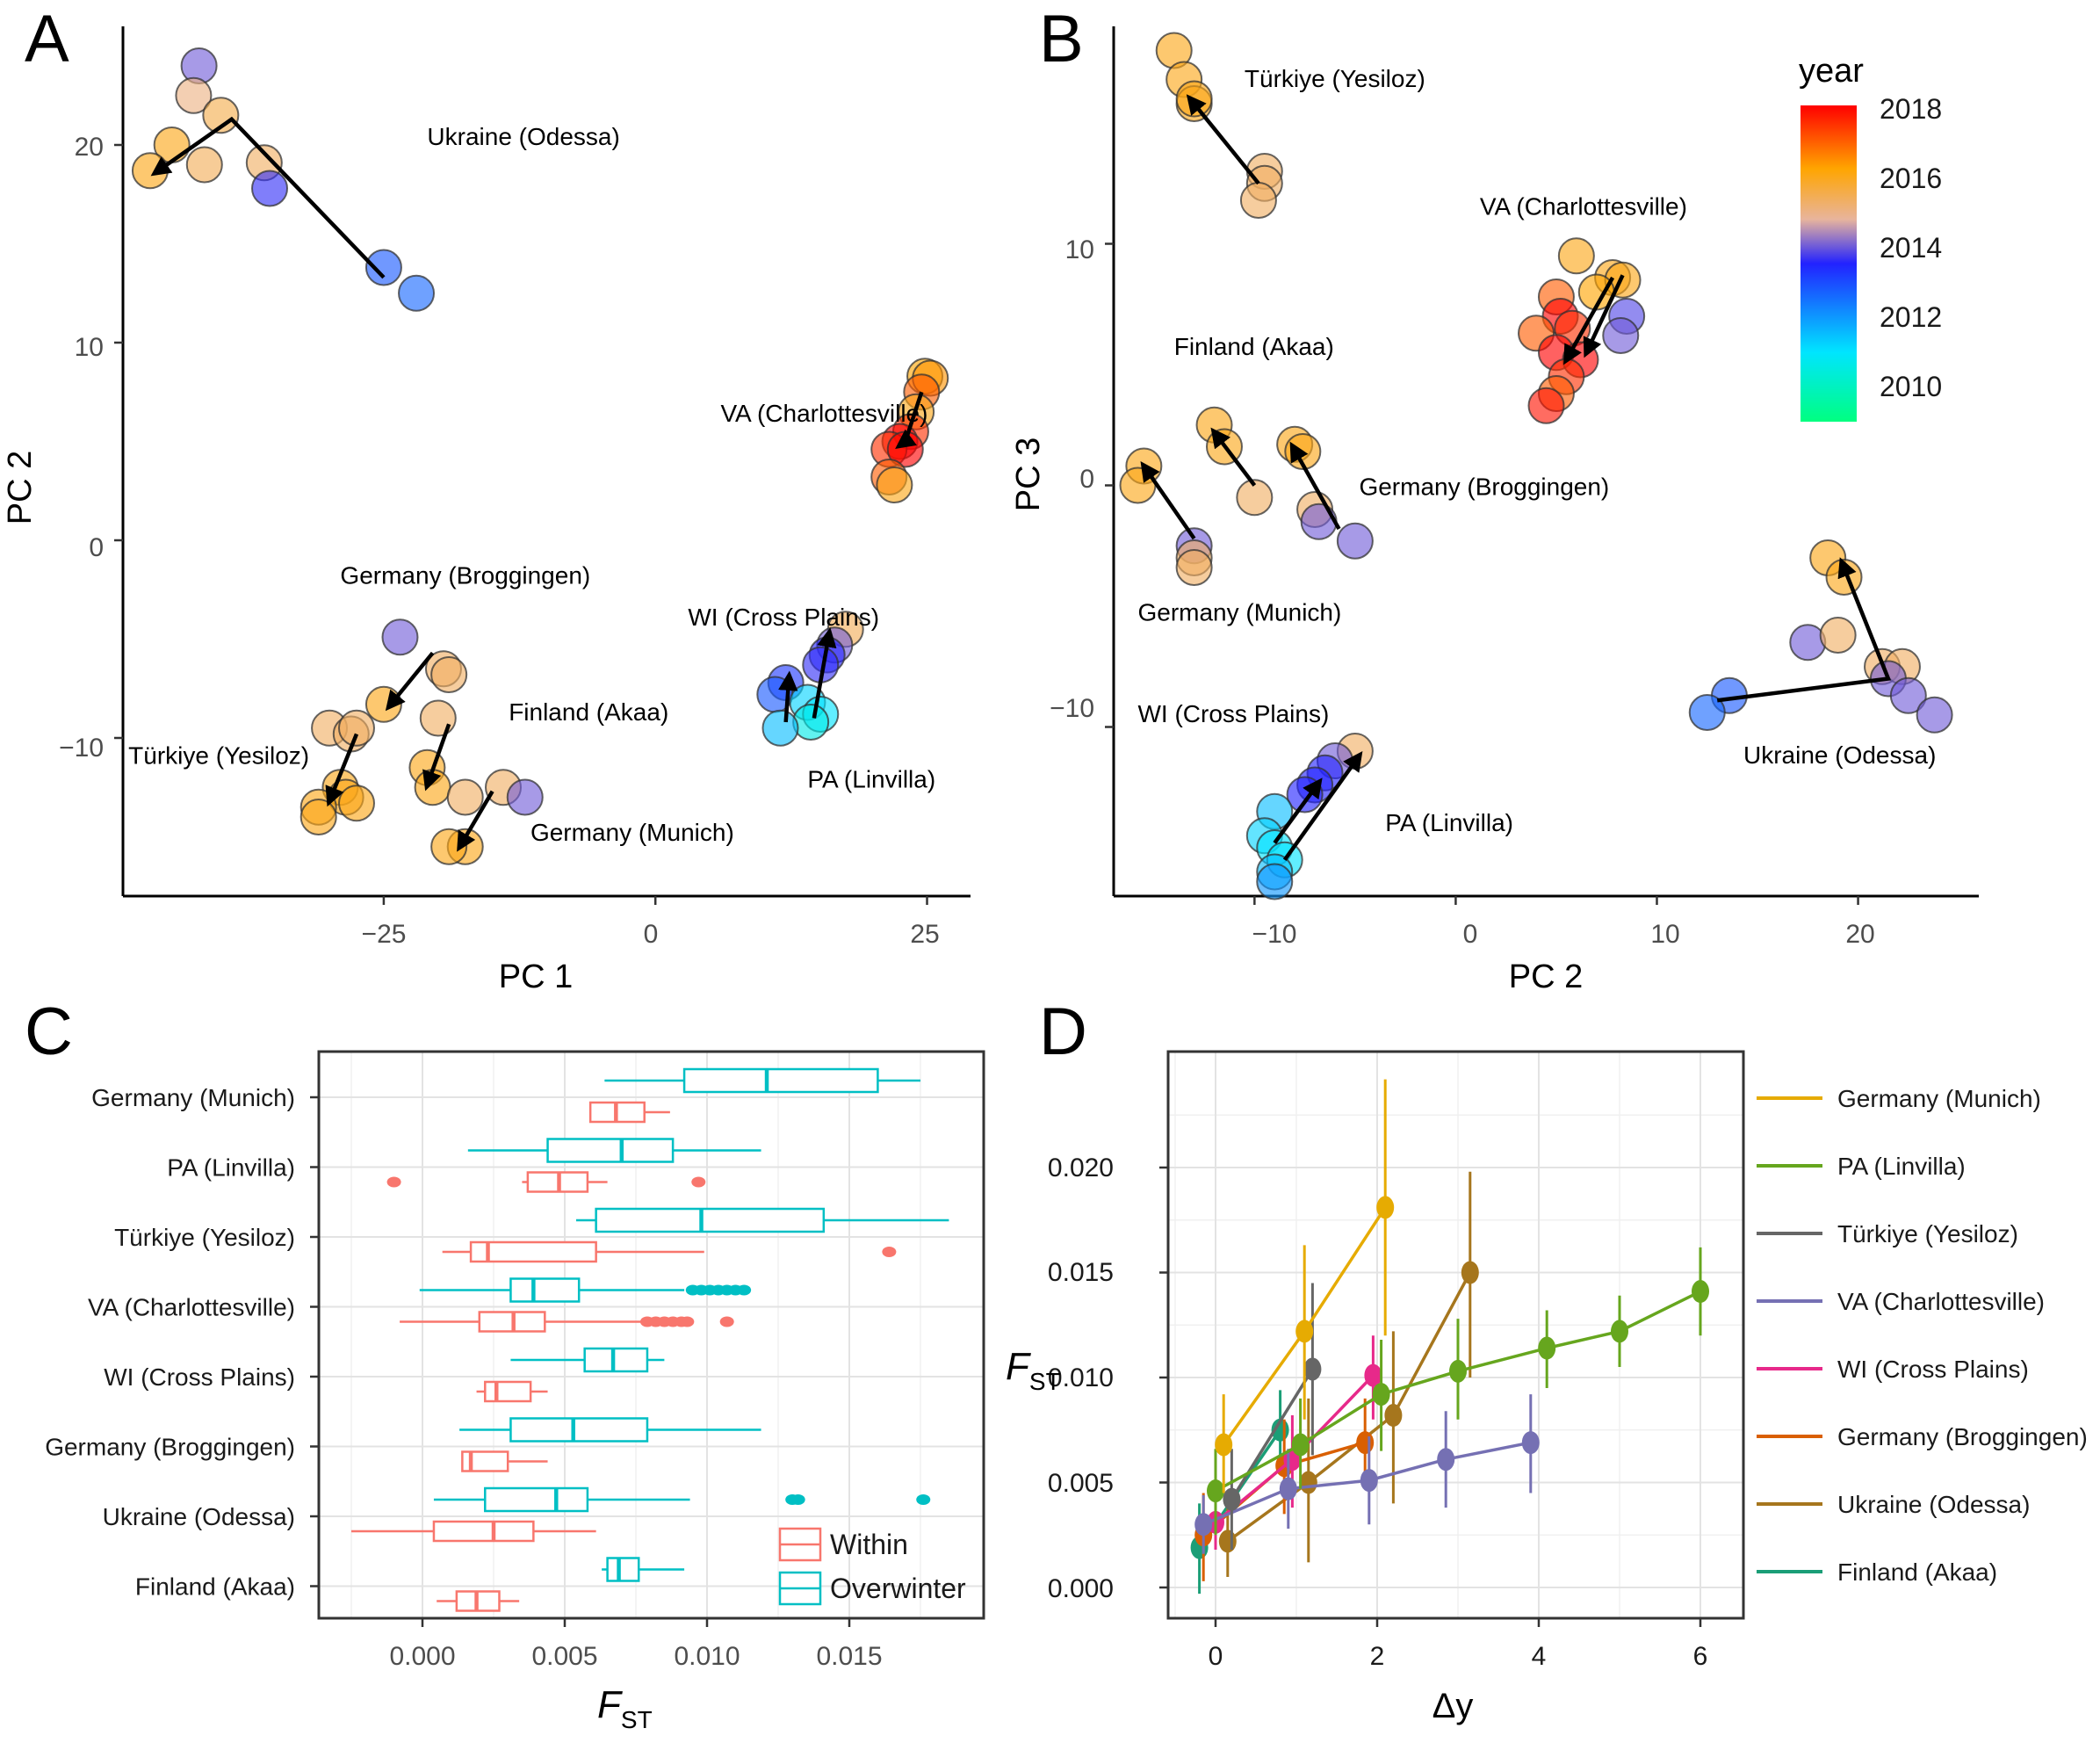 The image size is (2100, 1750). I want to click on panel-b-x-tick-label: −10, so click(1274, 935).